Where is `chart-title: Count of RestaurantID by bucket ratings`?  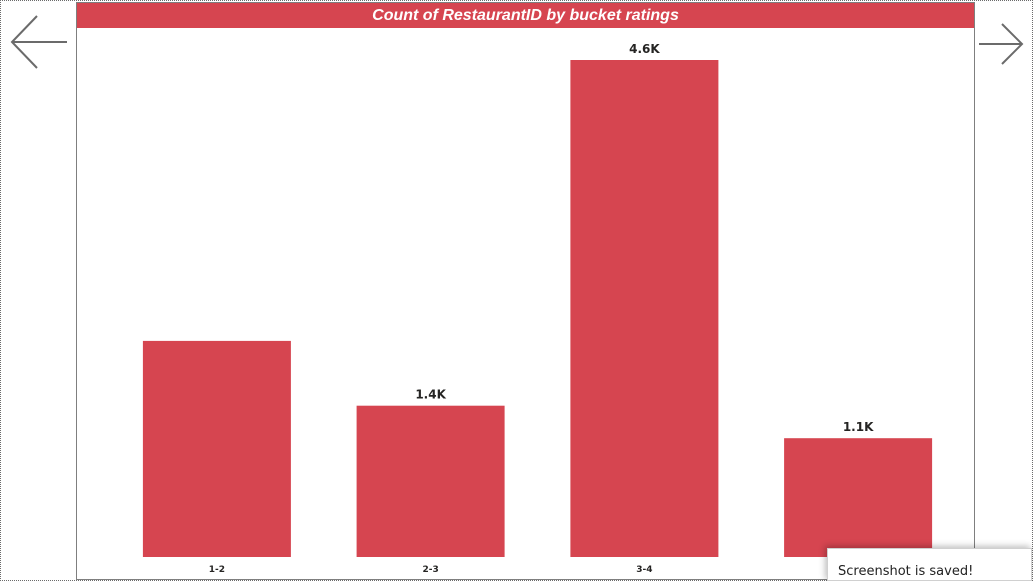 chart-title: Count of RestaurantID by bucket ratings is located at coordinates (525, 15).